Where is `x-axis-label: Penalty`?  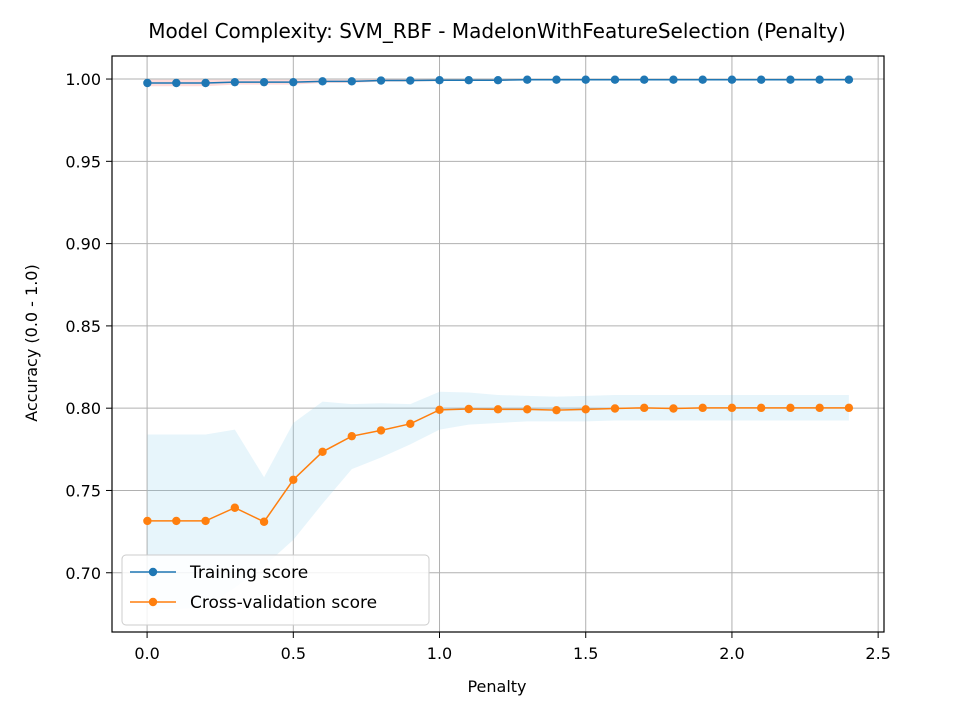 x-axis-label: Penalty is located at coordinates (496, 686).